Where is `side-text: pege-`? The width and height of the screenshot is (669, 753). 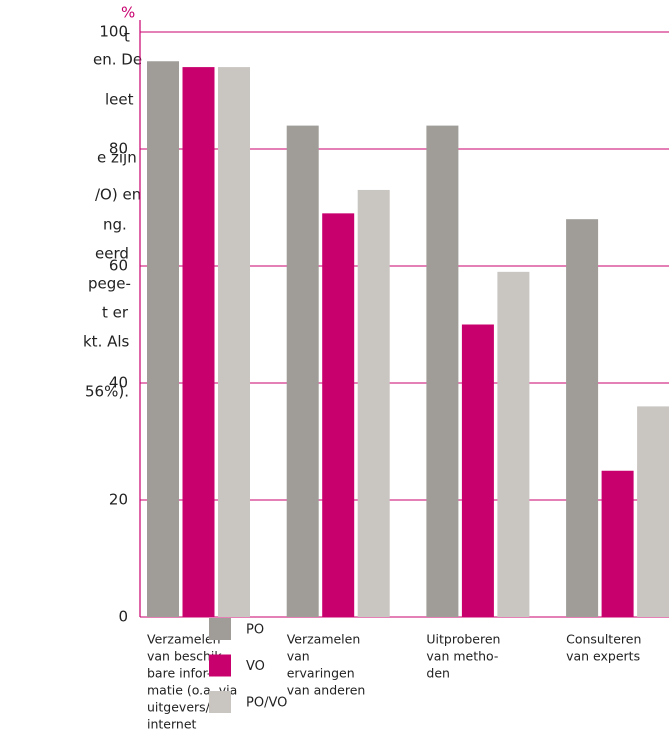
side-text: pege- is located at coordinates (109, 284).